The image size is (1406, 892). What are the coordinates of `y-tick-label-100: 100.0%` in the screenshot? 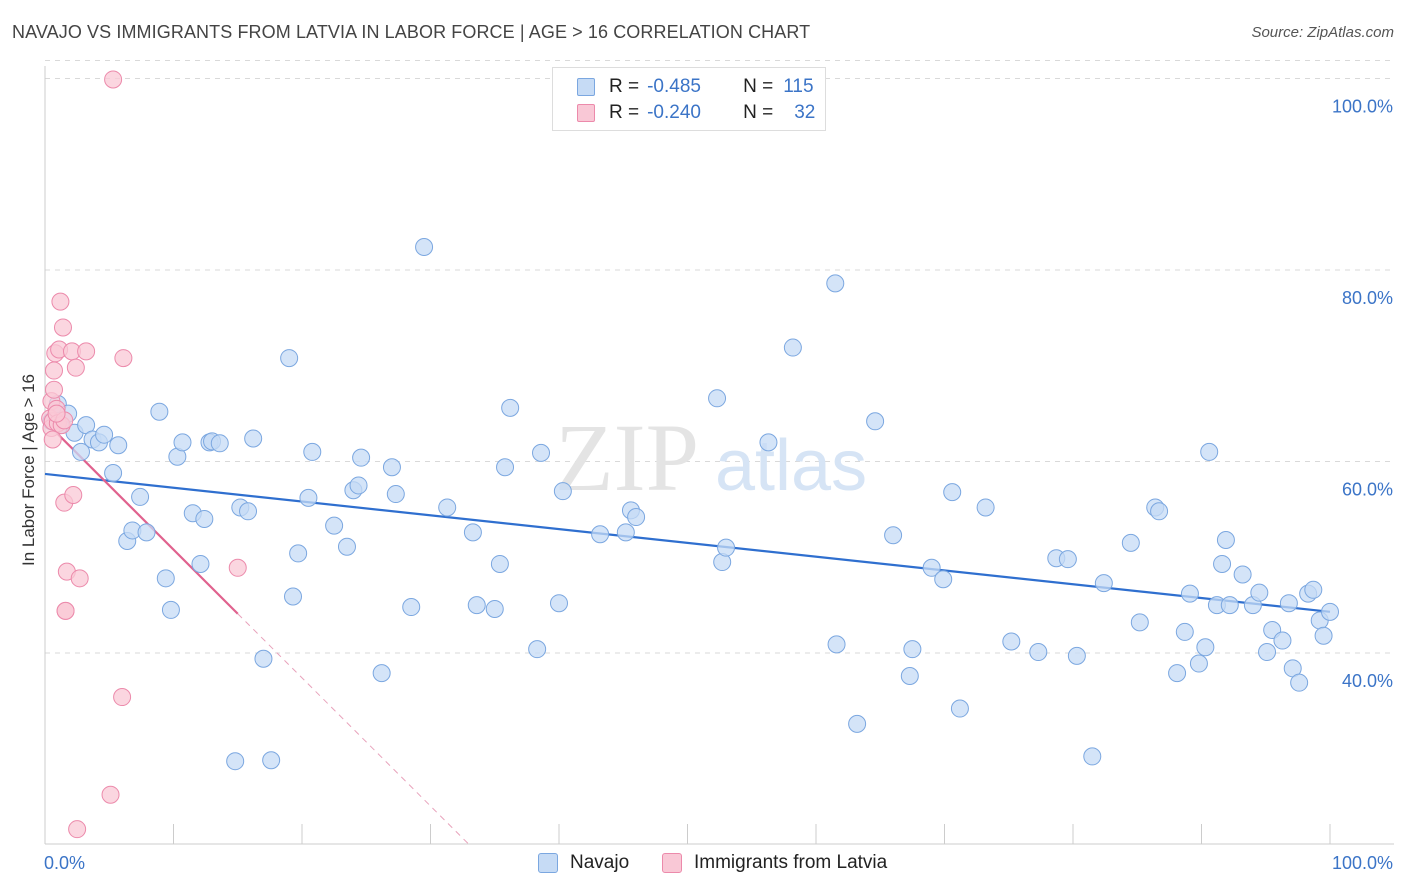 It's located at (1362, 107).